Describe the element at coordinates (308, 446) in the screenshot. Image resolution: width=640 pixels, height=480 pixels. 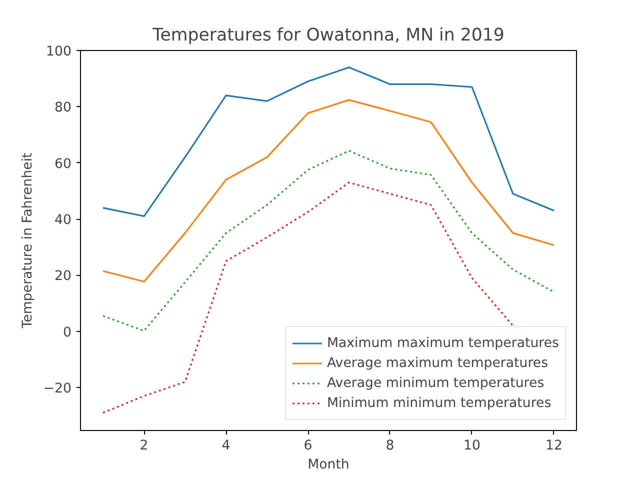
I see `x-tick-label: 6` at that location.